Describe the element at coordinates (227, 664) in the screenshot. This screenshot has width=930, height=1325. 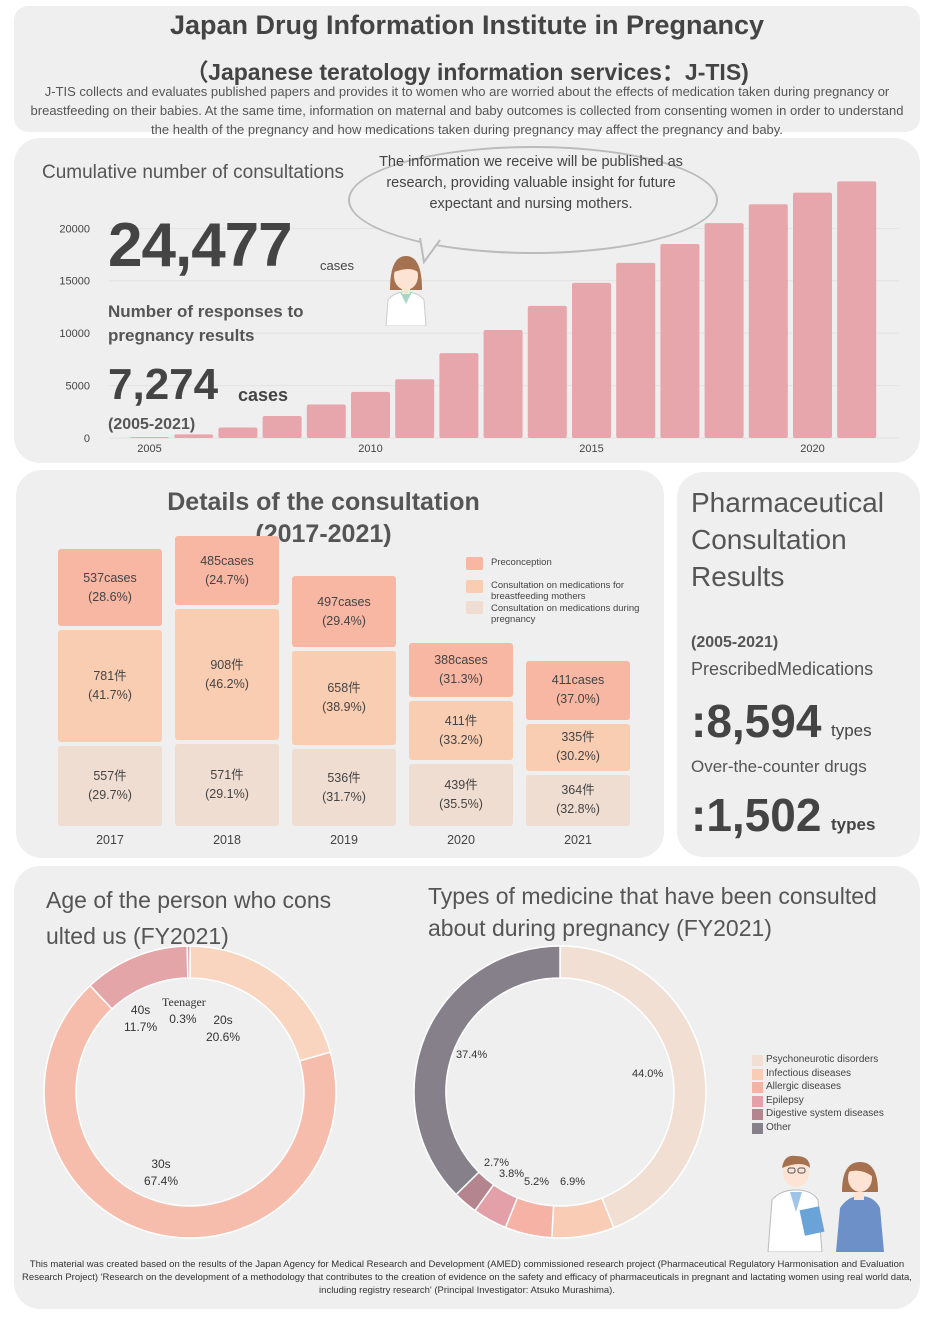
I see `segment-count: 908件` at that location.